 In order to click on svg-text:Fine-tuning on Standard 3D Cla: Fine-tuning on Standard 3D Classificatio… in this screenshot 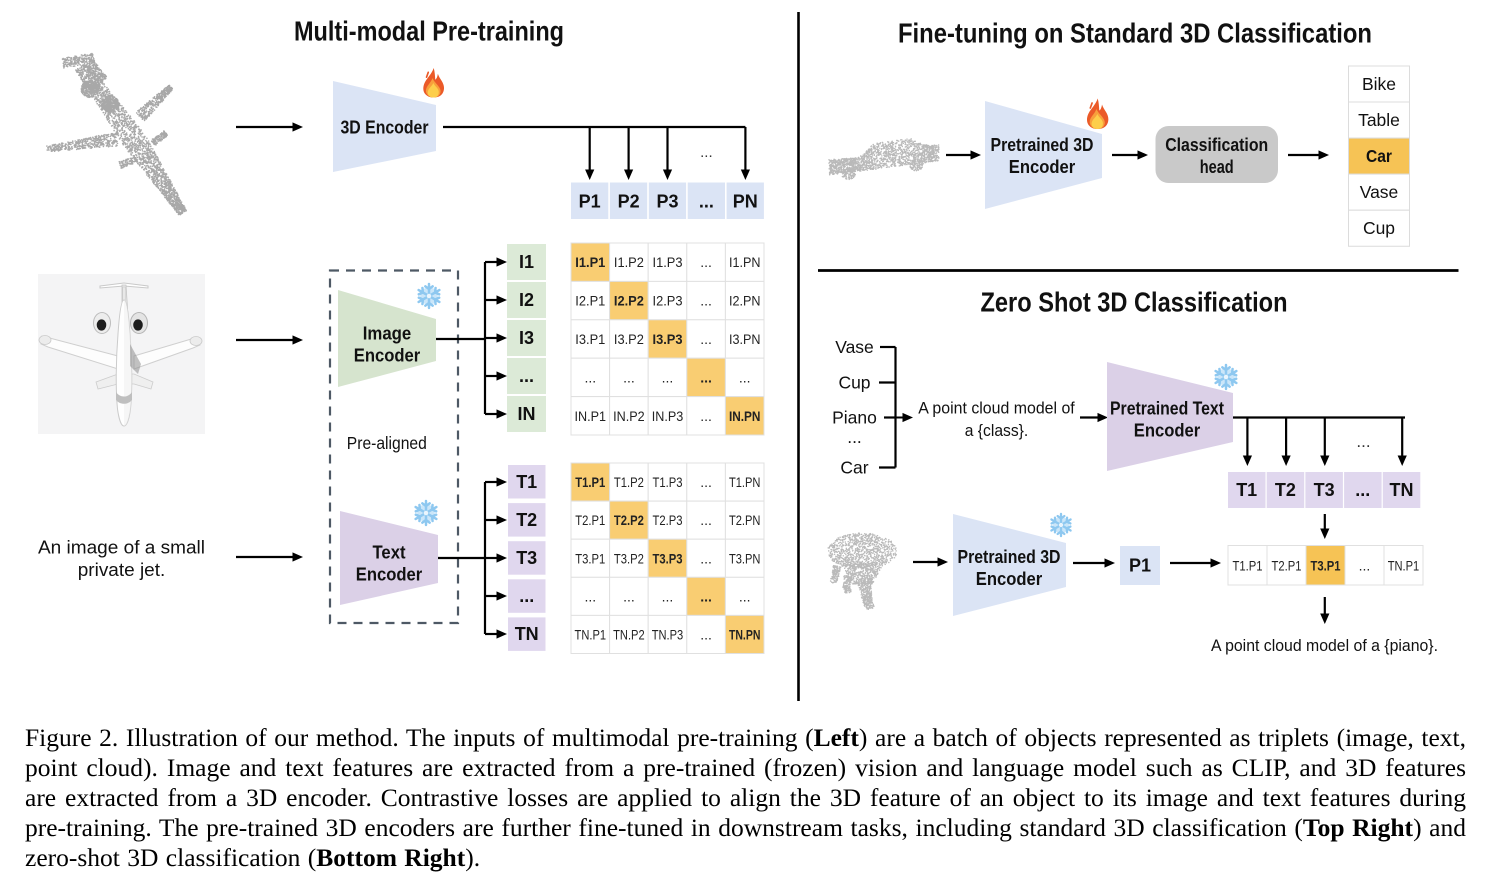, I will do `click(1135, 33)`.